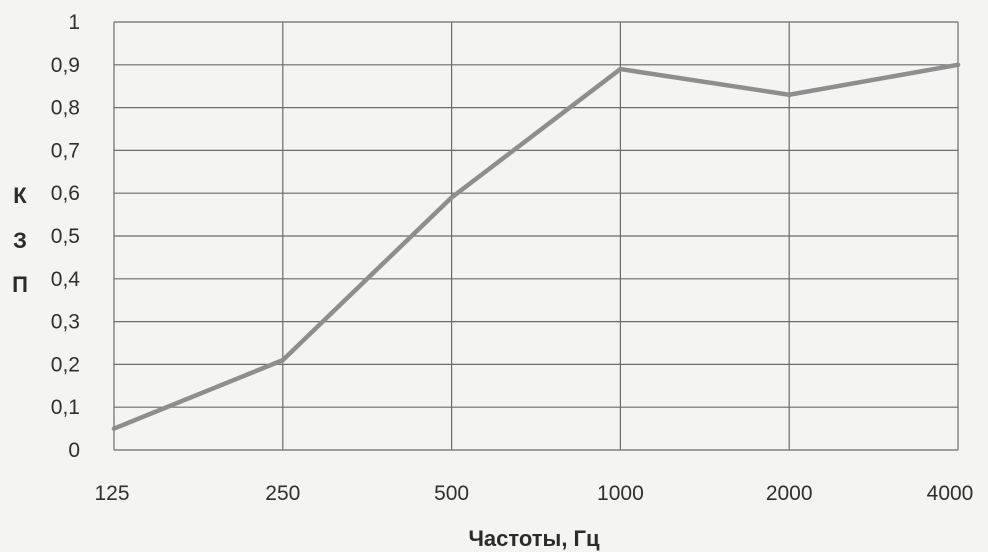 The image size is (988, 552). Describe the element at coordinates (74, 22) in the screenshot. I see `y-tick-label: 1` at that location.